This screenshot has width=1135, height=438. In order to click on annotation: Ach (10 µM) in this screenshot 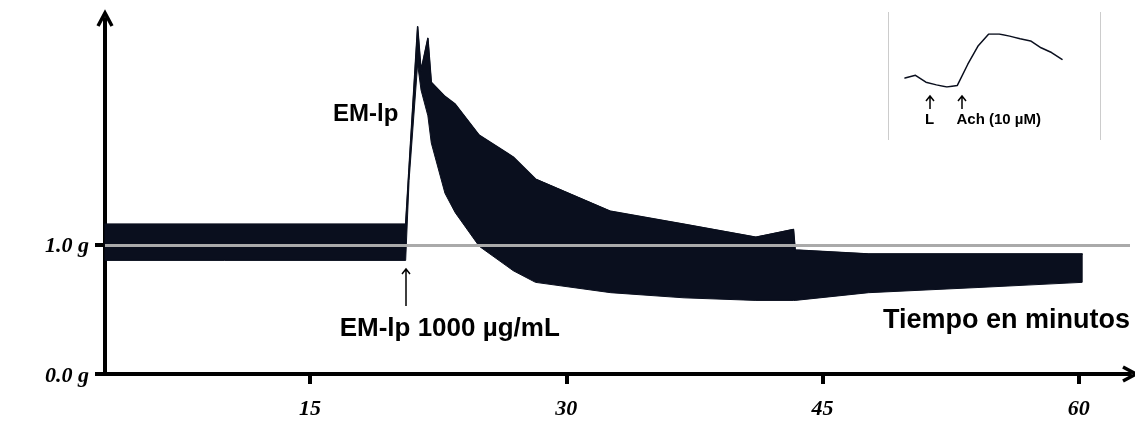, I will do `click(999, 118)`.